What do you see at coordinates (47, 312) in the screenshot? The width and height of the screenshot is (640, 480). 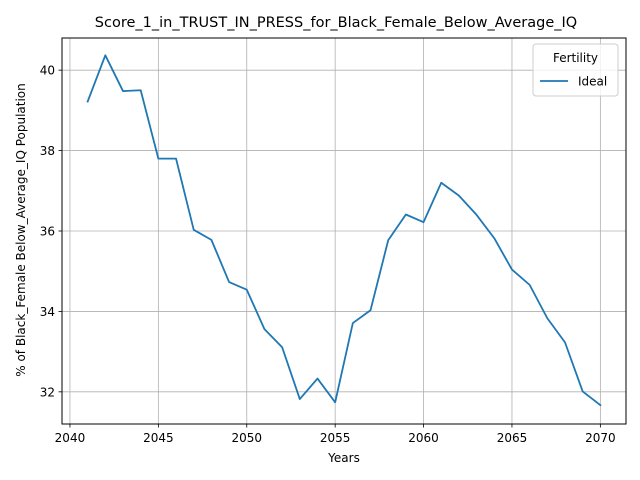 I see `y-tick-label: 34` at bounding box center [47, 312].